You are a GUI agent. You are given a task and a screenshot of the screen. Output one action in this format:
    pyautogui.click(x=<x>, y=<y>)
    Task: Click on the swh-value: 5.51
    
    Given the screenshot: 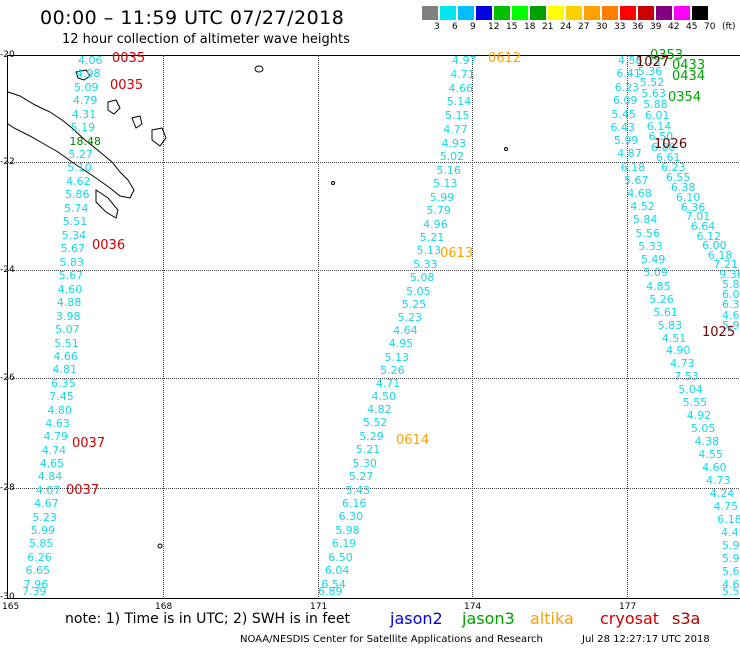 What is the action you would take?
    pyautogui.click(x=66, y=343)
    